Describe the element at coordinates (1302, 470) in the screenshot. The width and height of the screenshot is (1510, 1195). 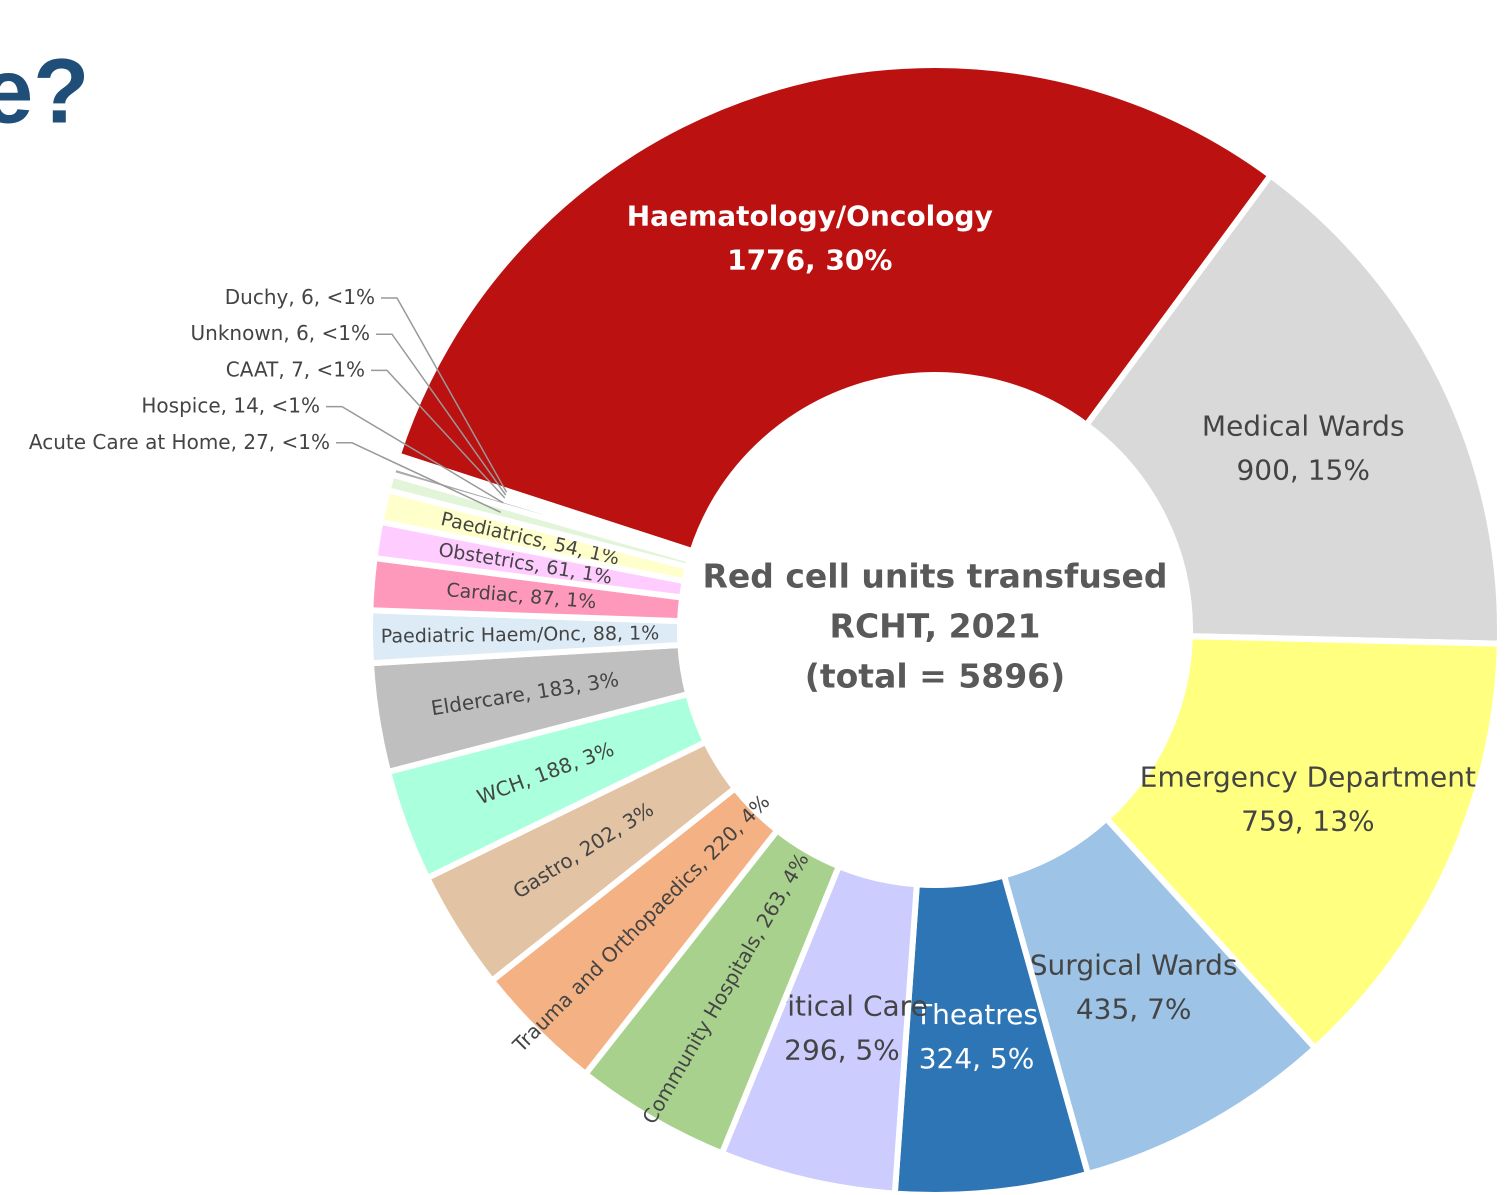
I see `slice-value-label: 900, 15%` at that location.